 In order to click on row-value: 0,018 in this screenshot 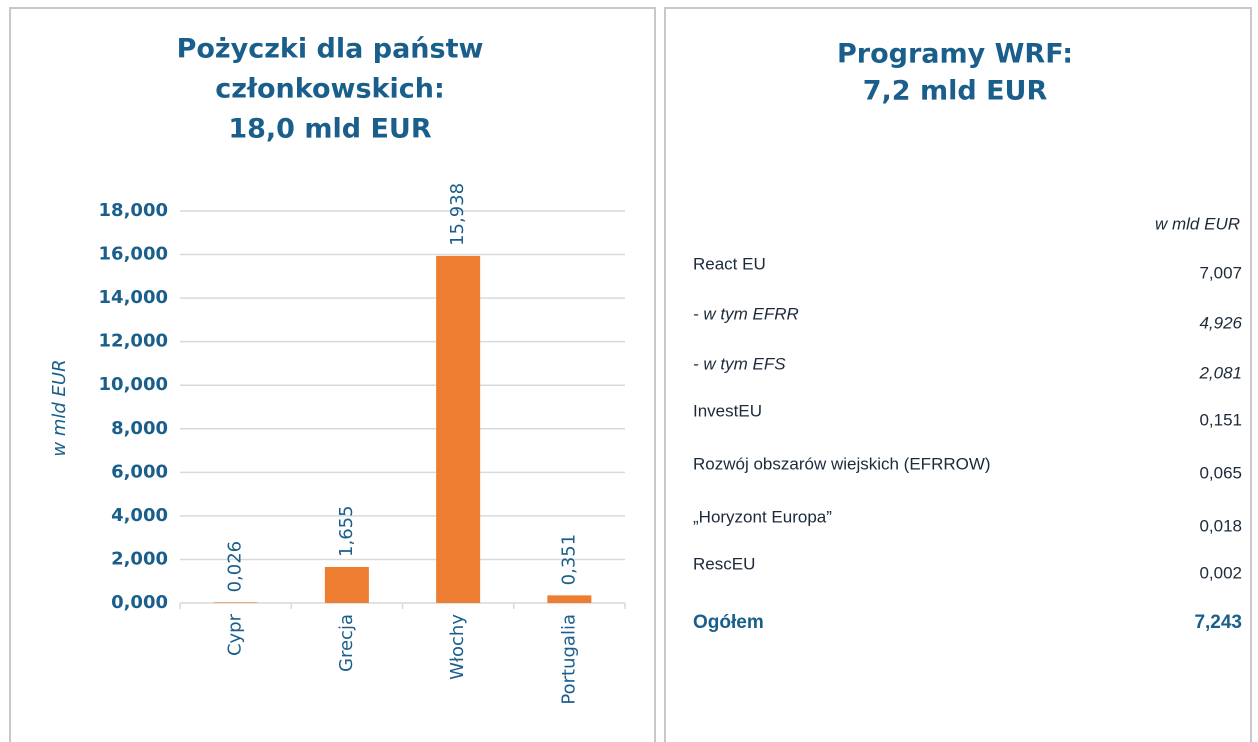, I will do `click(1220, 525)`.